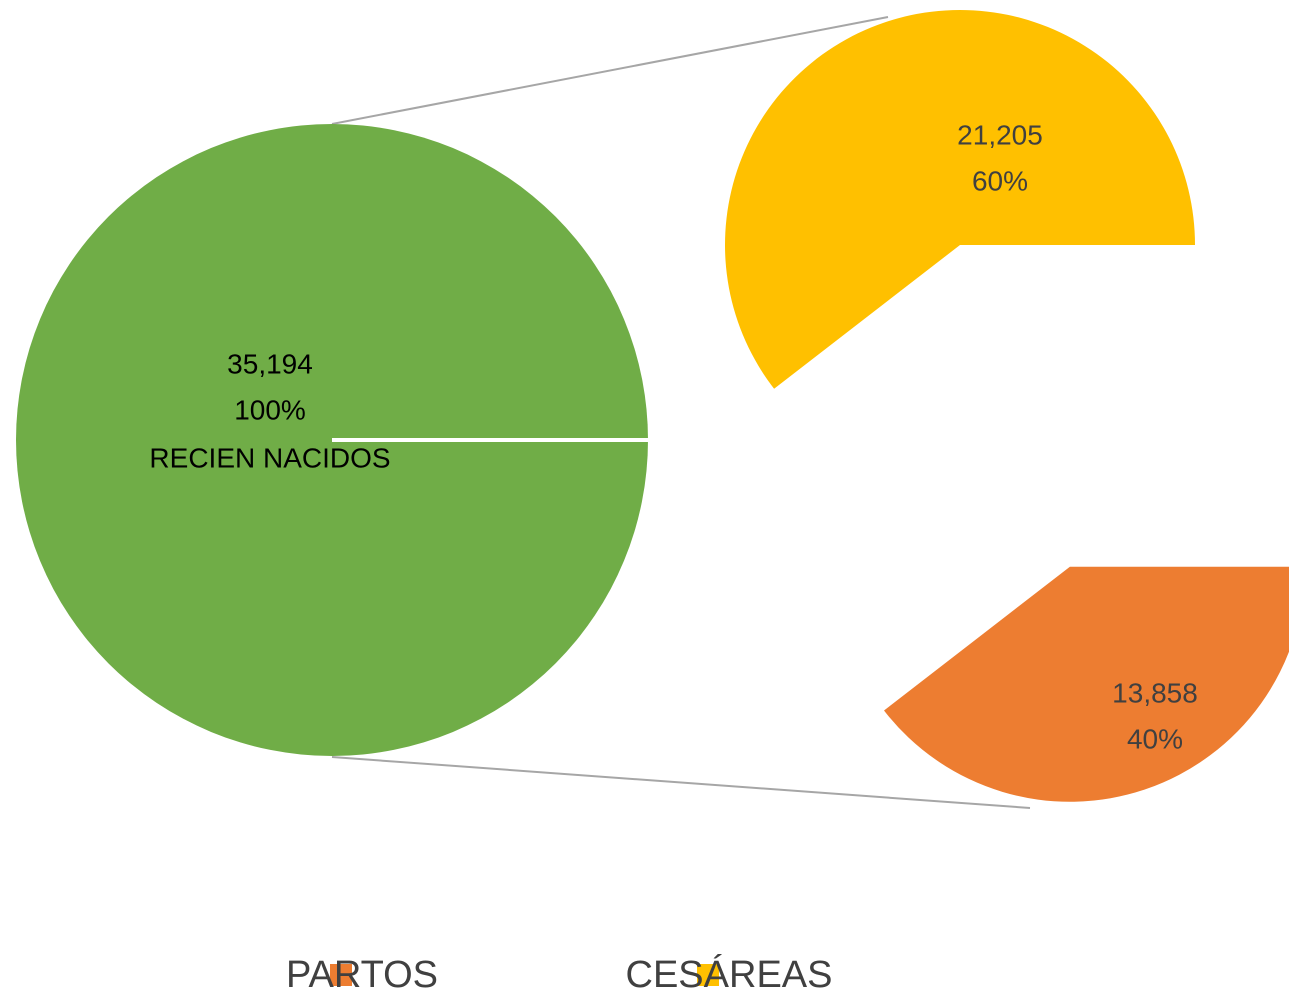  Describe the element at coordinates (1155, 692) in the screenshot. I see `value-label: 13,858` at that location.